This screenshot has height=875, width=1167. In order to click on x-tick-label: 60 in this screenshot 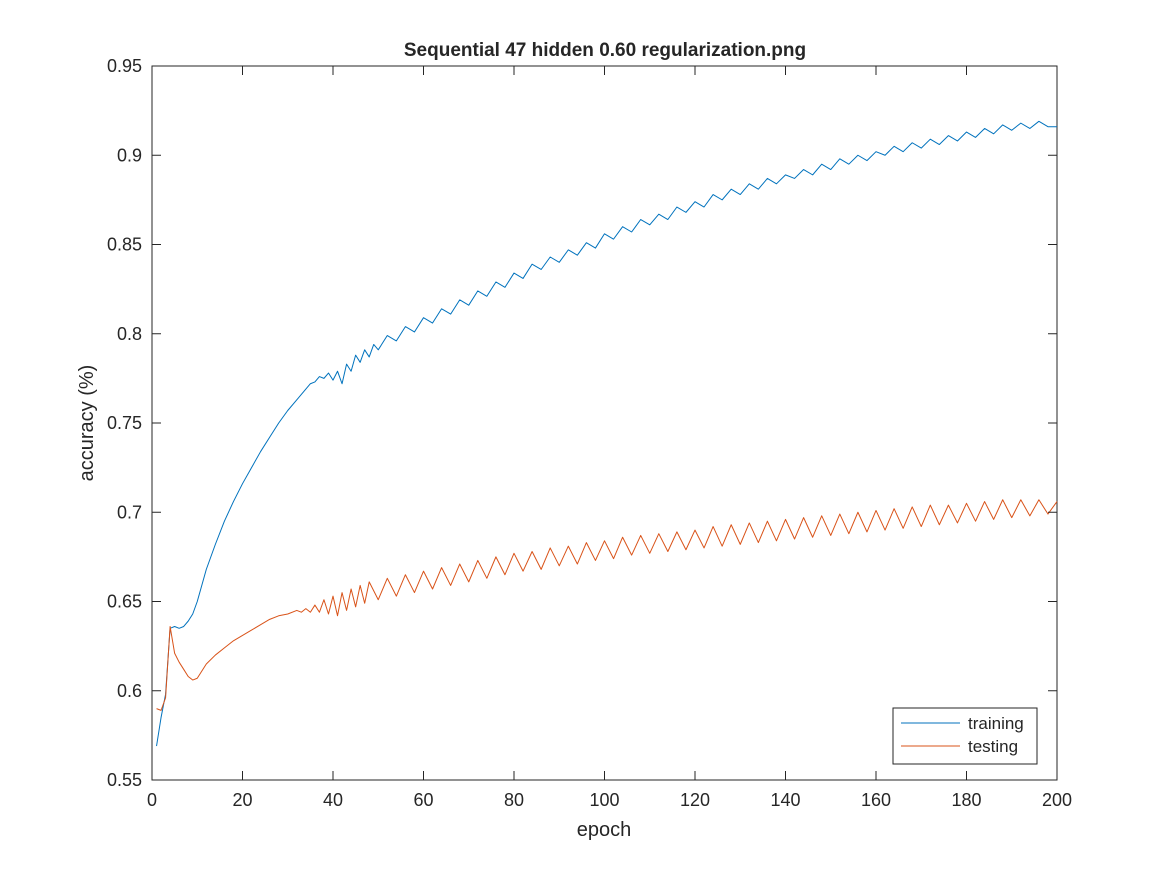, I will do `click(423, 800)`.